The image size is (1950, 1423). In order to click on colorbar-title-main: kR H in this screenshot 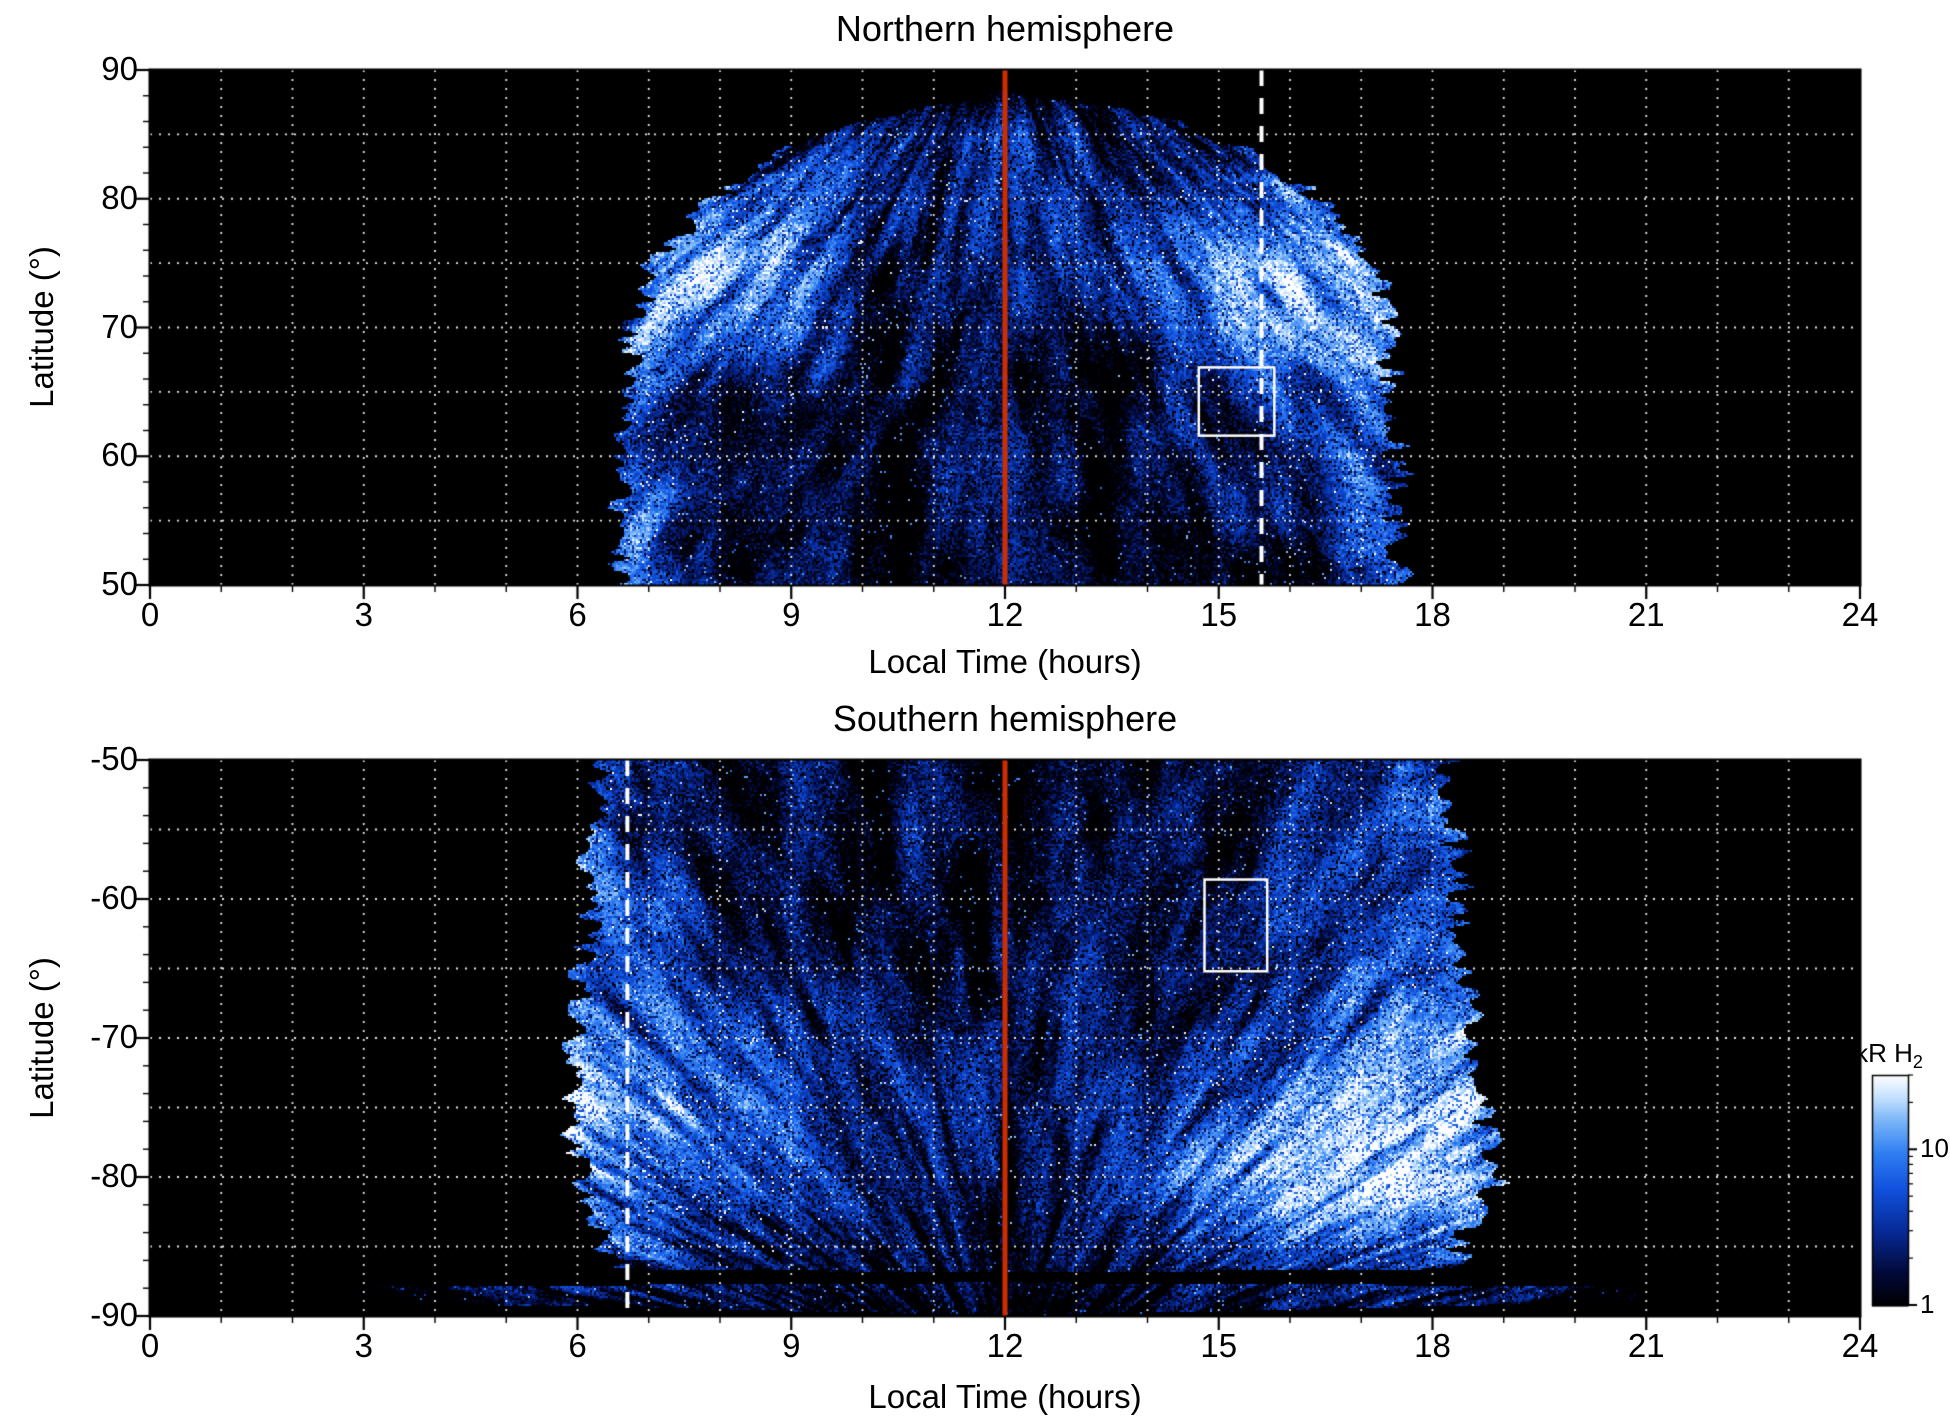, I will do `click(1884, 1053)`.